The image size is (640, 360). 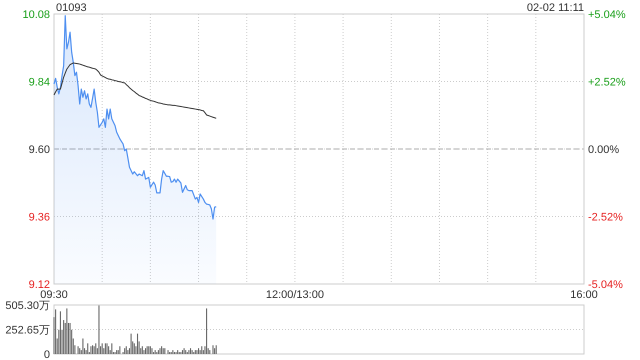 I want to click on x-tick-label: 12:00/13:00, so click(x=295, y=295).